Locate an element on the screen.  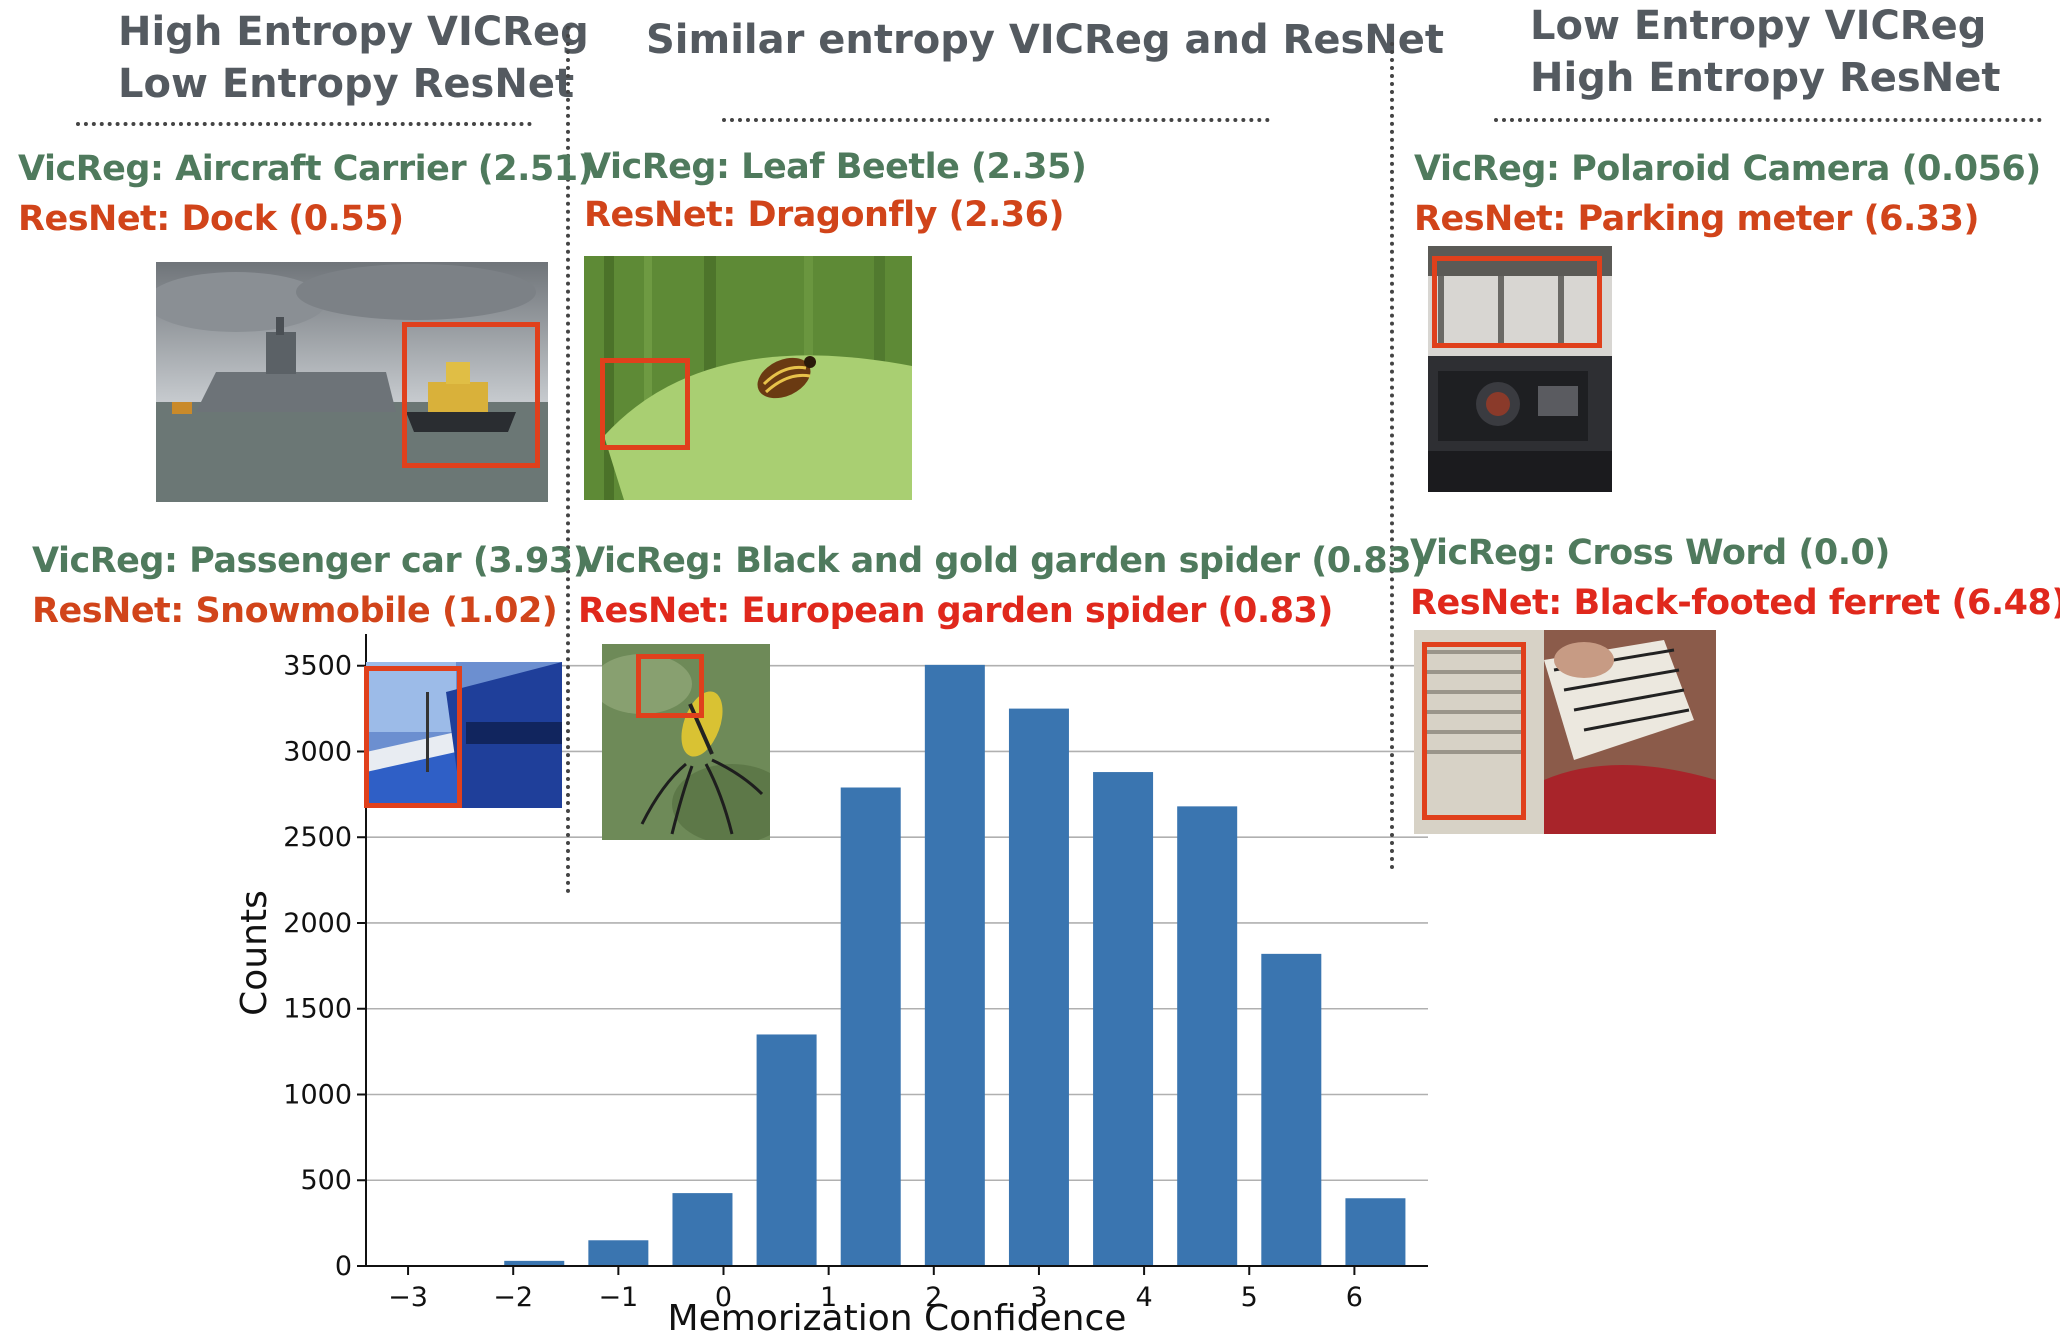
x-tick-label: 2 is located at coordinates (933, 1297).